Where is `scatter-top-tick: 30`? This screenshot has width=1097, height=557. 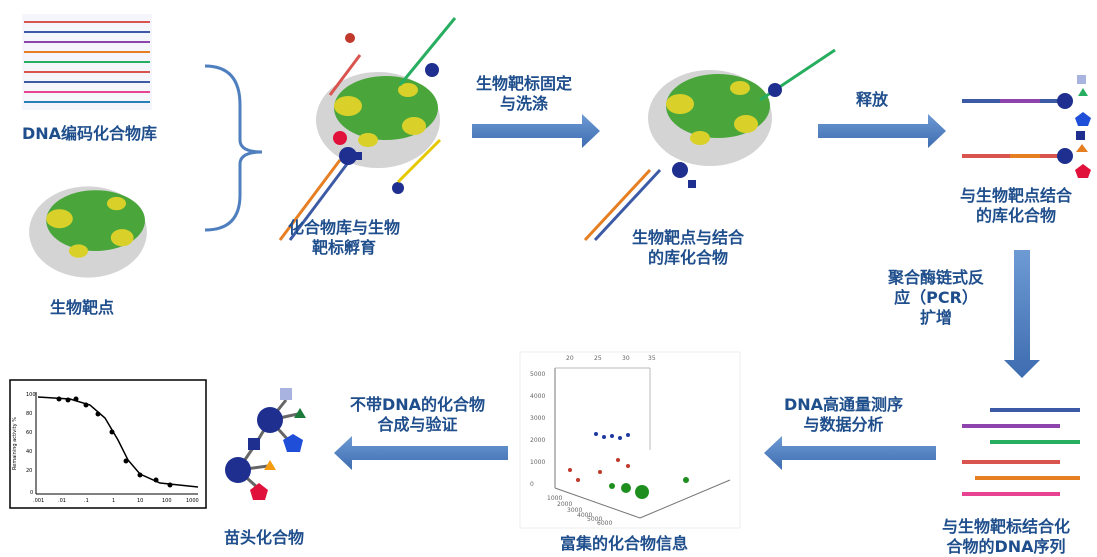
scatter-top-tick: 30 is located at coordinates (626, 358).